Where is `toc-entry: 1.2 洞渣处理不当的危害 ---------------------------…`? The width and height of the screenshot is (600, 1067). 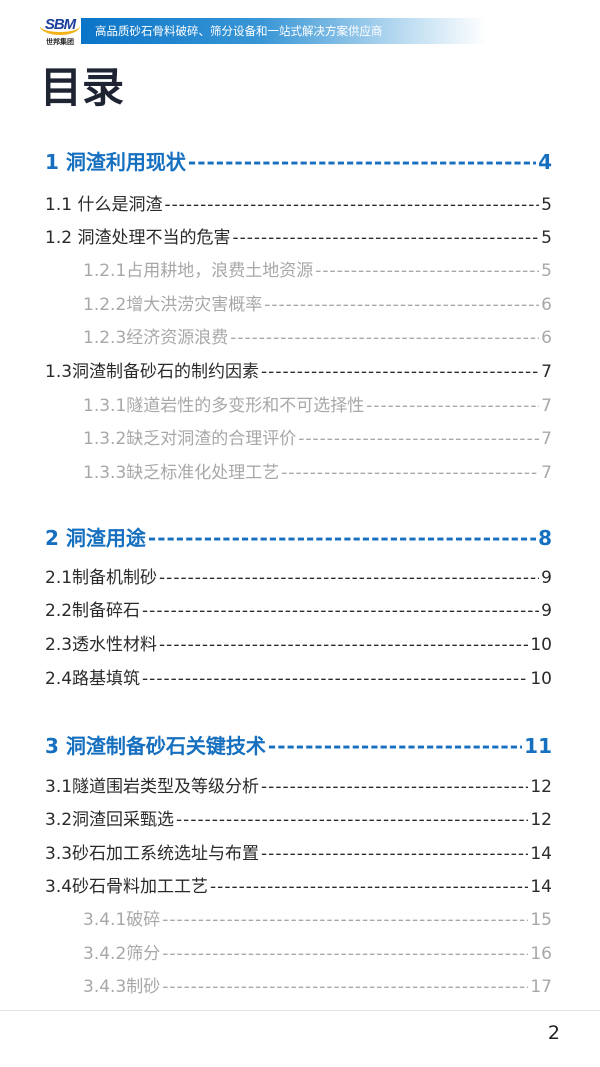 toc-entry: 1.2 洞渣处理不当的危害 ---------------------------… is located at coordinates (298, 238).